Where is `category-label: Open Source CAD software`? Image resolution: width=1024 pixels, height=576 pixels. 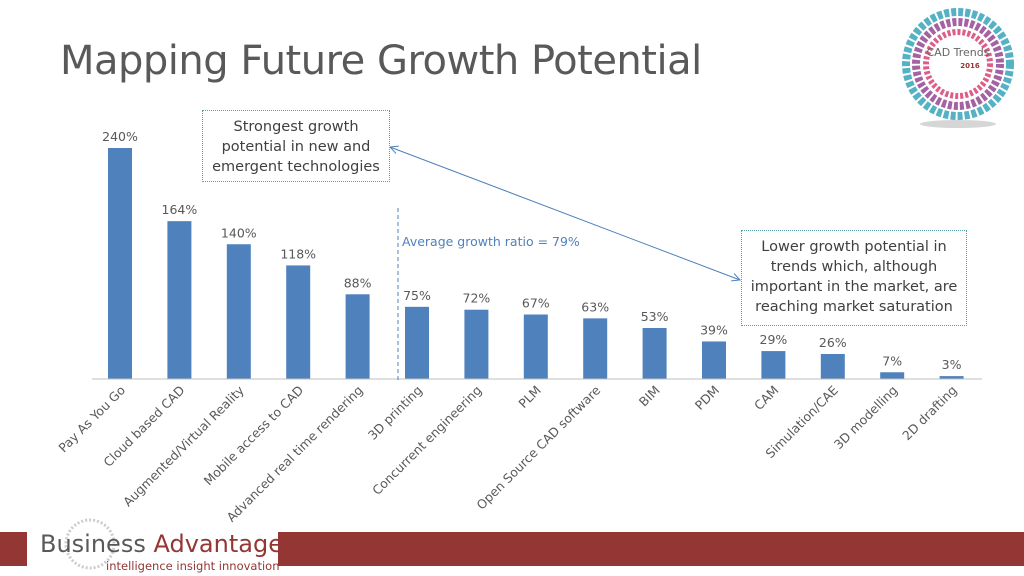 category-label: Open Source CAD software is located at coordinates (538, 447).